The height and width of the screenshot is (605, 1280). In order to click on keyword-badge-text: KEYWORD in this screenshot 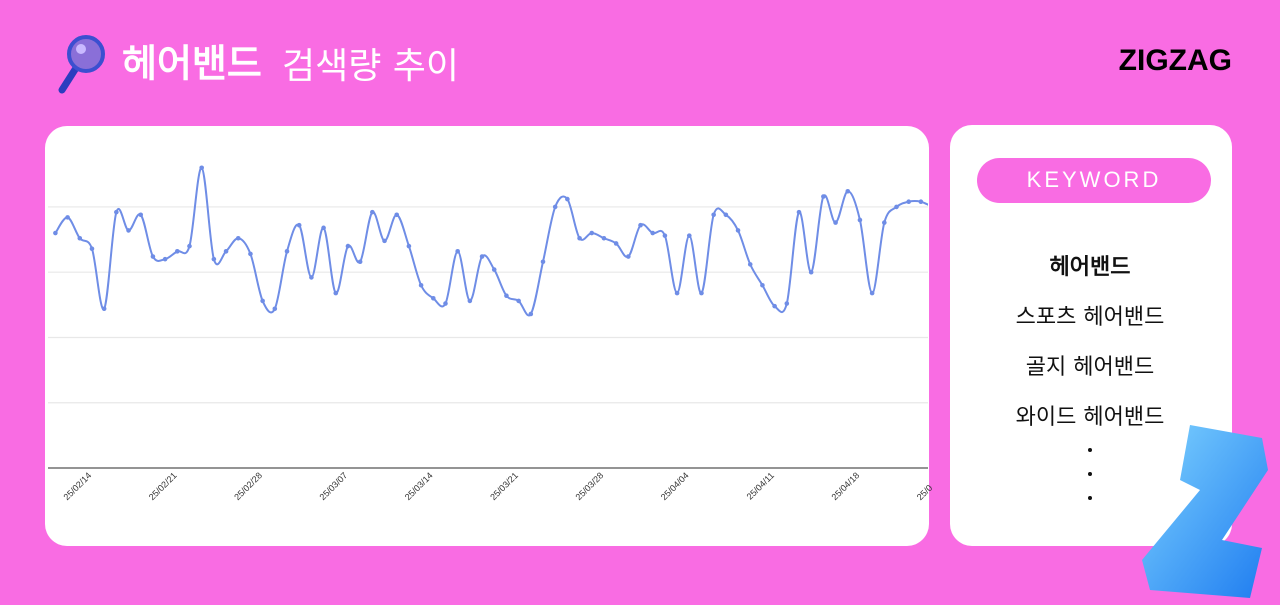, I will do `click(1094, 179)`.